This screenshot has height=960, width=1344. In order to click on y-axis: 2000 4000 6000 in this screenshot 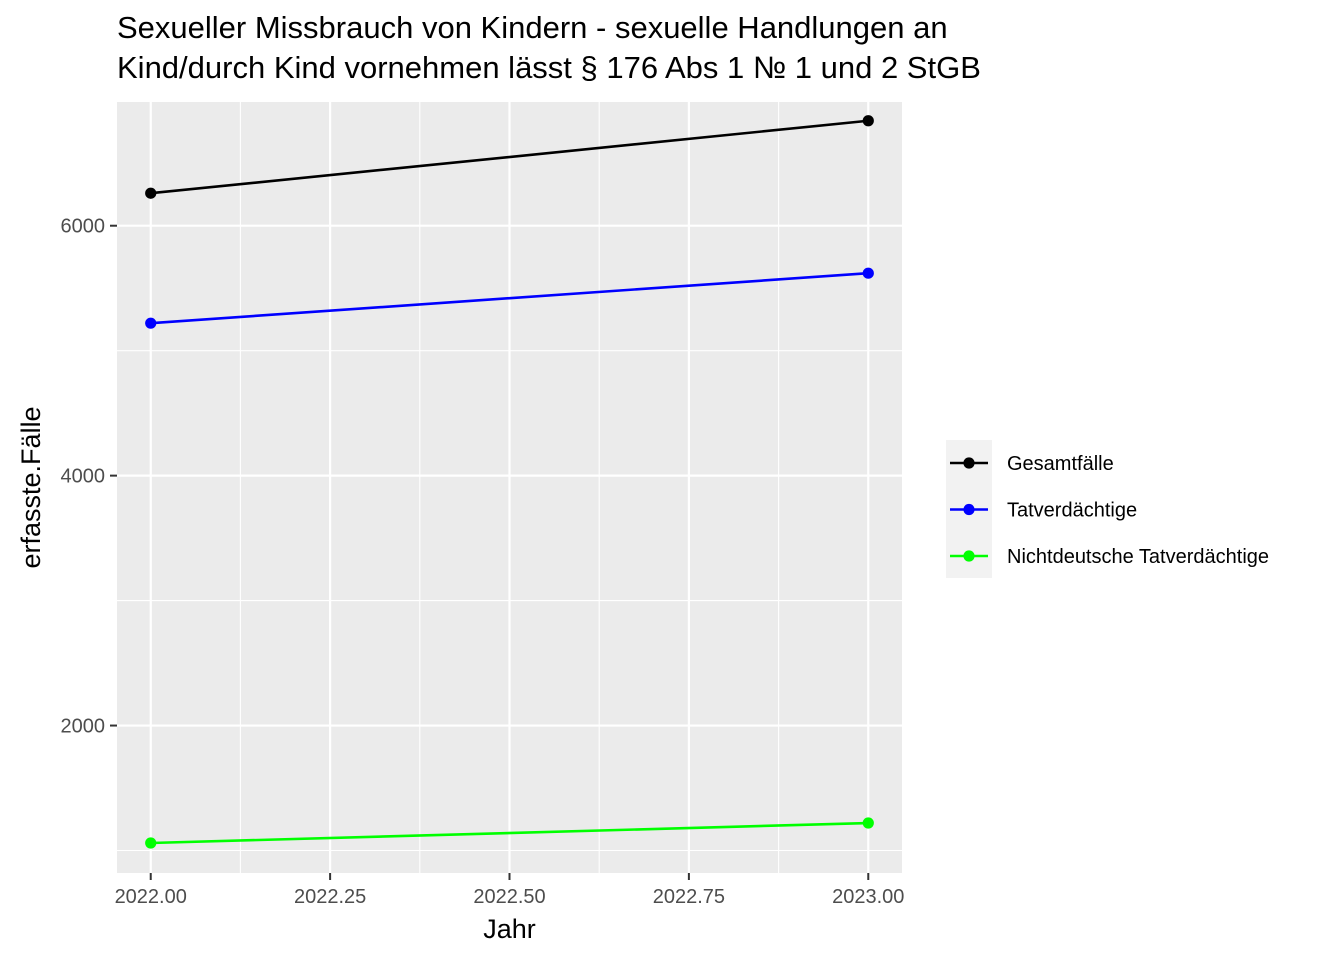, I will do `click(89, 477)`.